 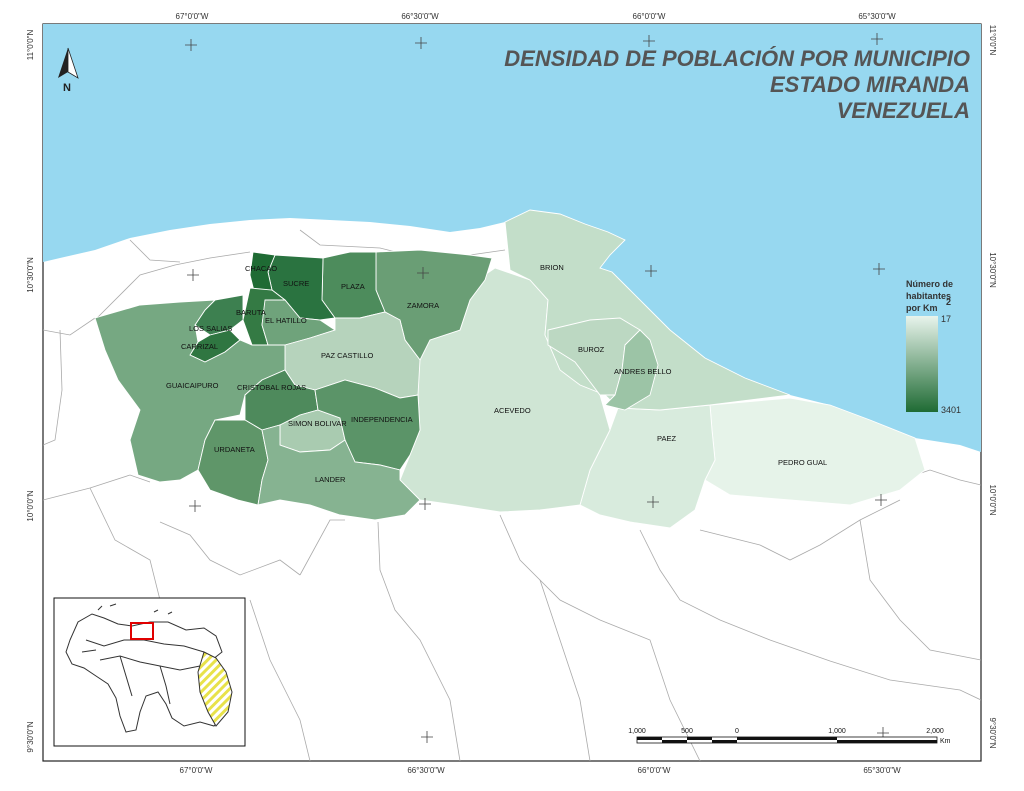 I want to click on north-arrow-icon, so click(x=63, y=63).